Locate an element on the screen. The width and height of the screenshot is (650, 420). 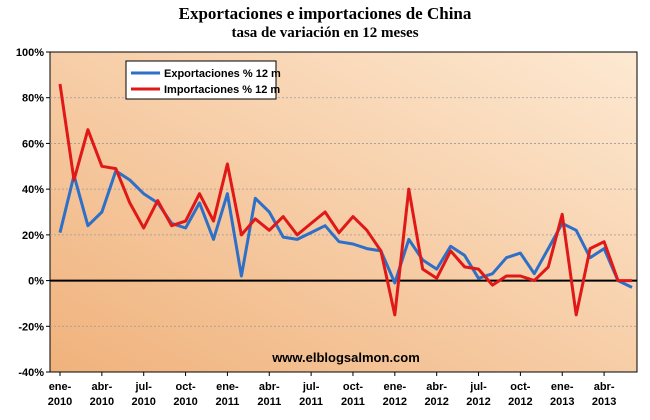
y-tick-label: 60% is located at coordinates (33, 144).